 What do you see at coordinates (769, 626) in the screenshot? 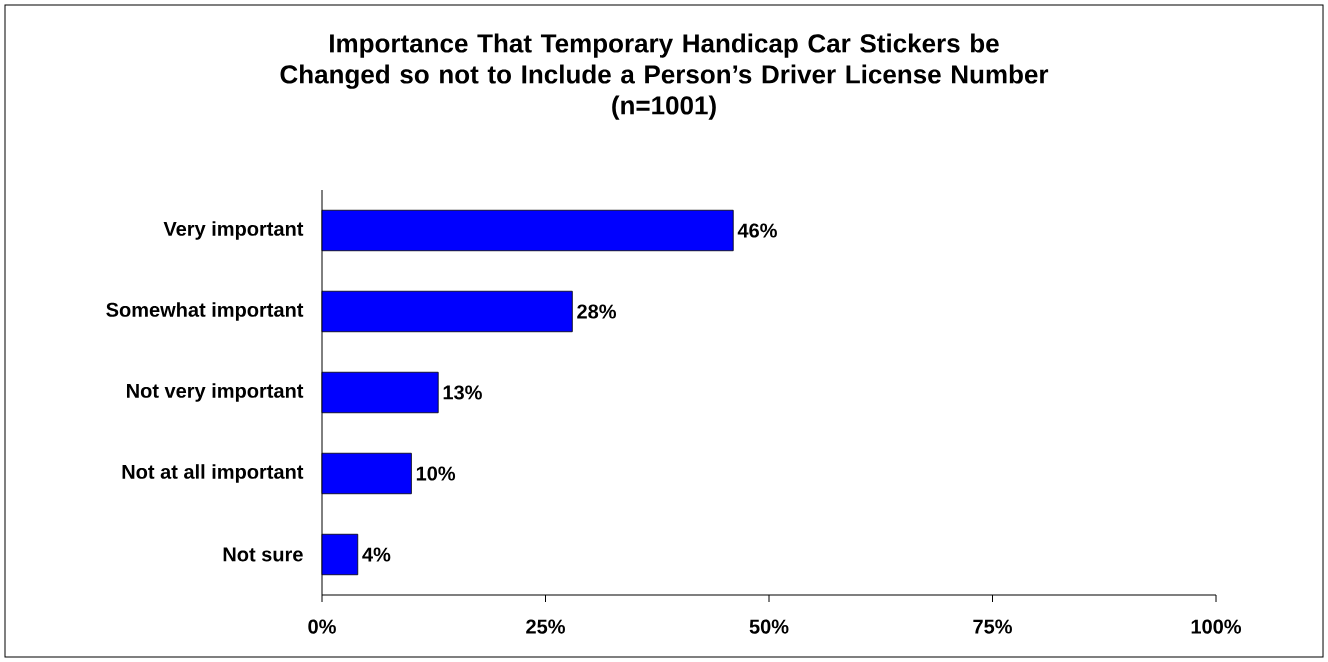
I see `x-tick-label: 50%` at bounding box center [769, 626].